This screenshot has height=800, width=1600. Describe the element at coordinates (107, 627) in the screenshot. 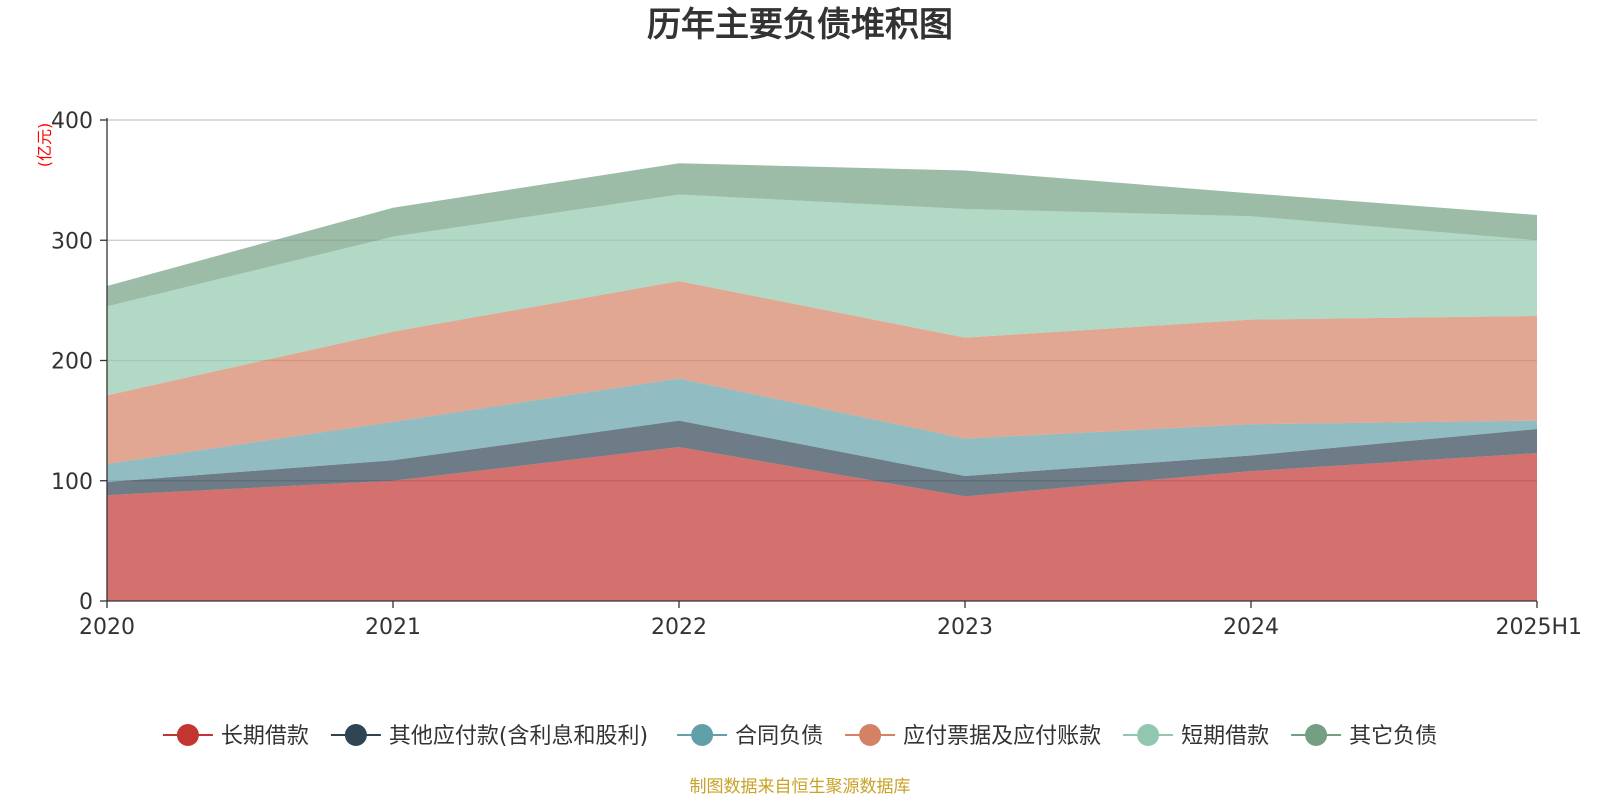

I see `x-tick-label: 2020` at that location.